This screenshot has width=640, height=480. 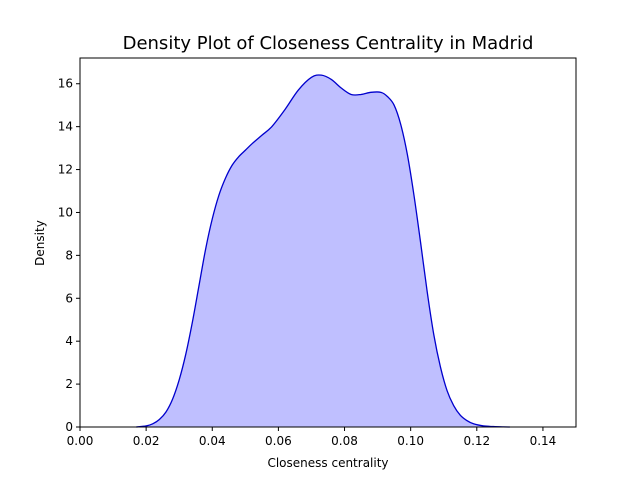 I want to click on y-tick-label: 14, so click(x=65, y=127).